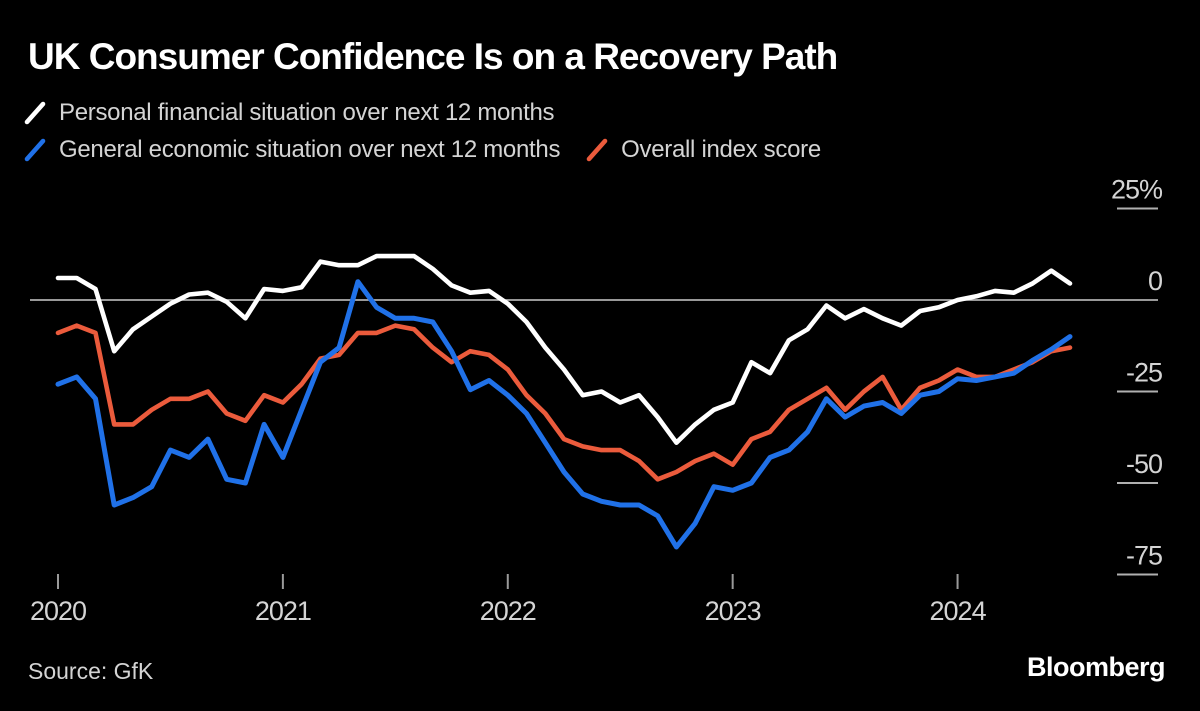 This screenshot has width=1200, height=711. What do you see at coordinates (91, 671) in the screenshot?
I see `source-label: Source: GfK` at bounding box center [91, 671].